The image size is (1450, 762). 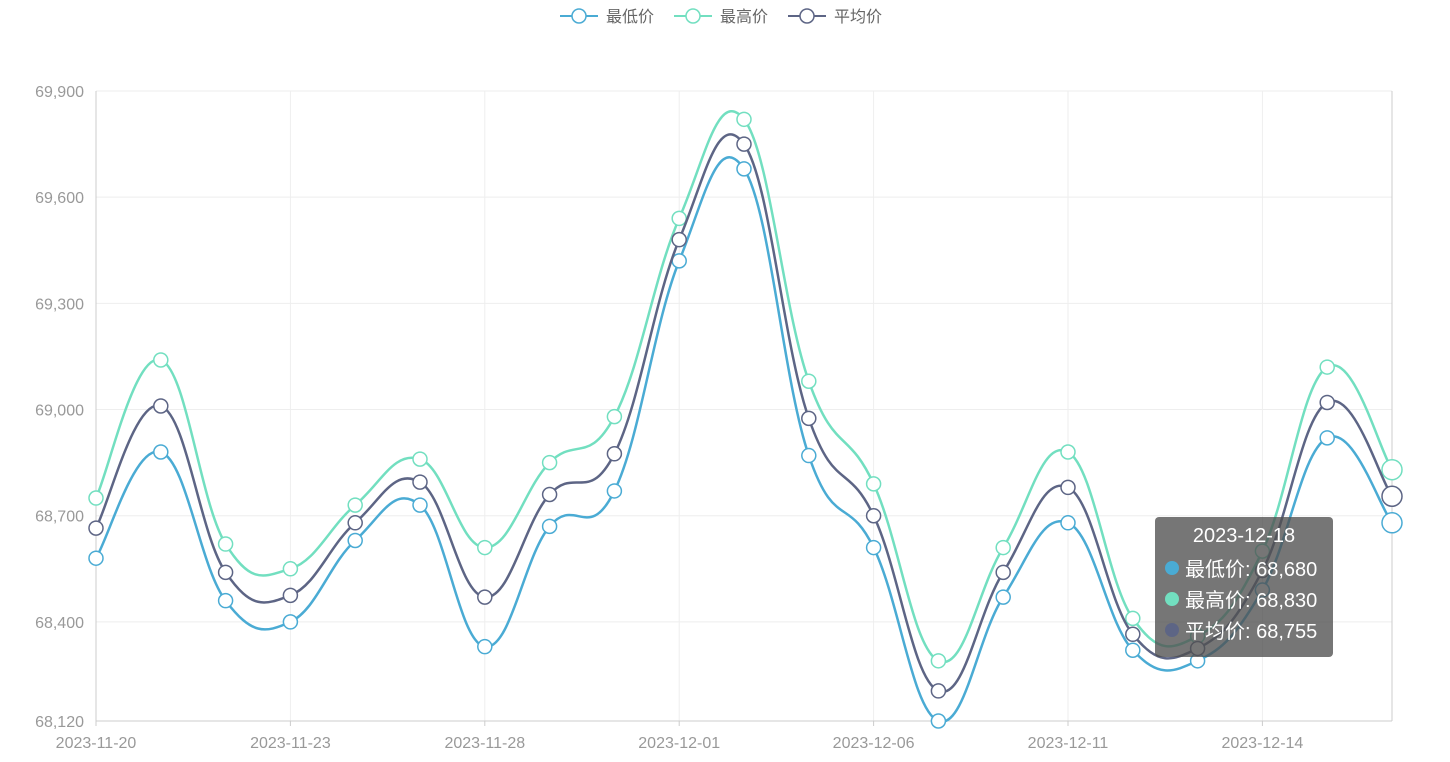 I want to click on y-tick-label: 69,600, so click(x=59, y=198).